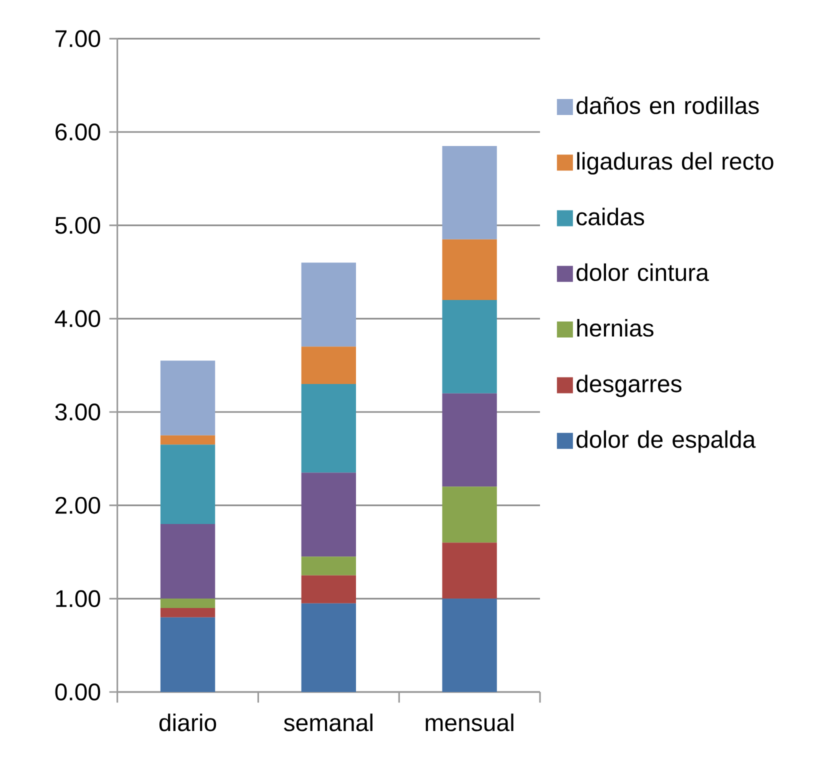  Describe the element at coordinates (77, 692) in the screenshot. I see `y-tick-label: 0.00` at that location.